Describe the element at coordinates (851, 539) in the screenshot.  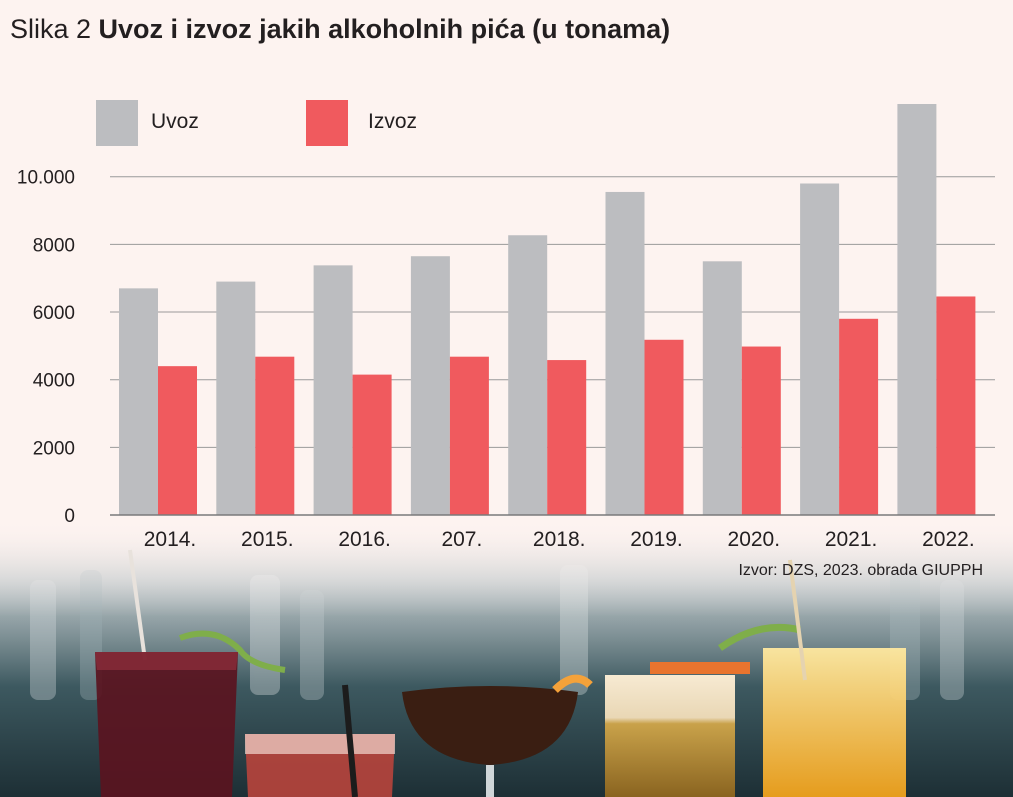
I see `x-tick-label: 2021.` at that location.